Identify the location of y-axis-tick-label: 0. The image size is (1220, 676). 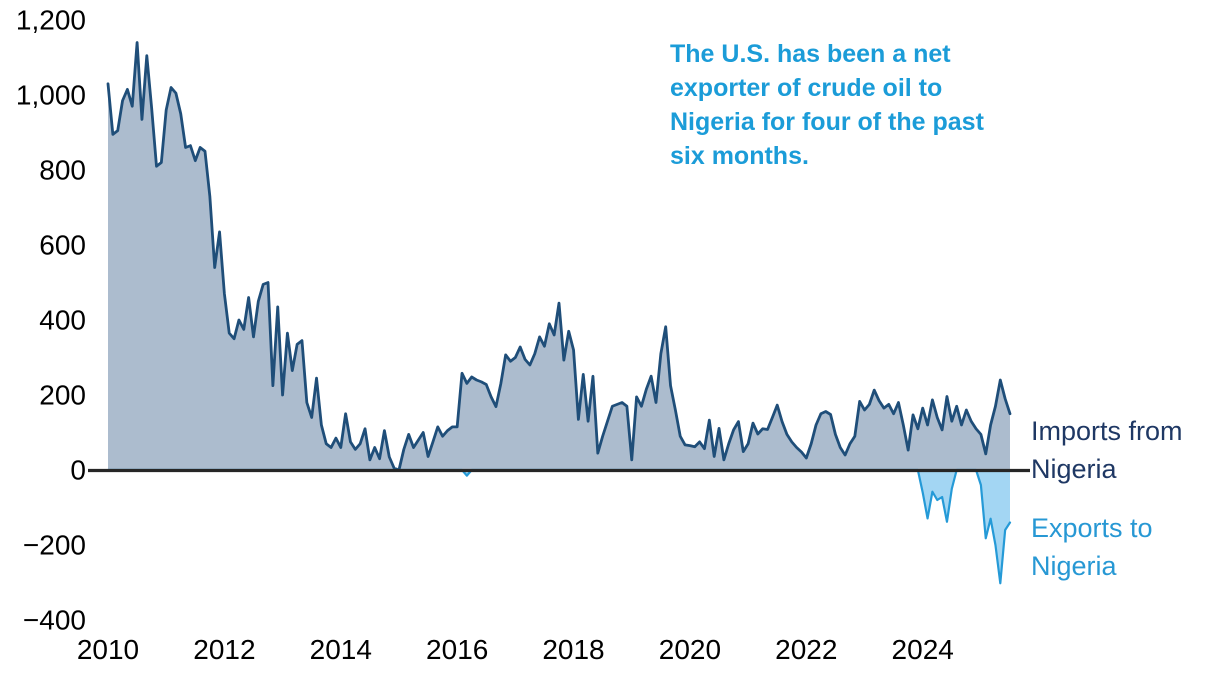
(78, 470).